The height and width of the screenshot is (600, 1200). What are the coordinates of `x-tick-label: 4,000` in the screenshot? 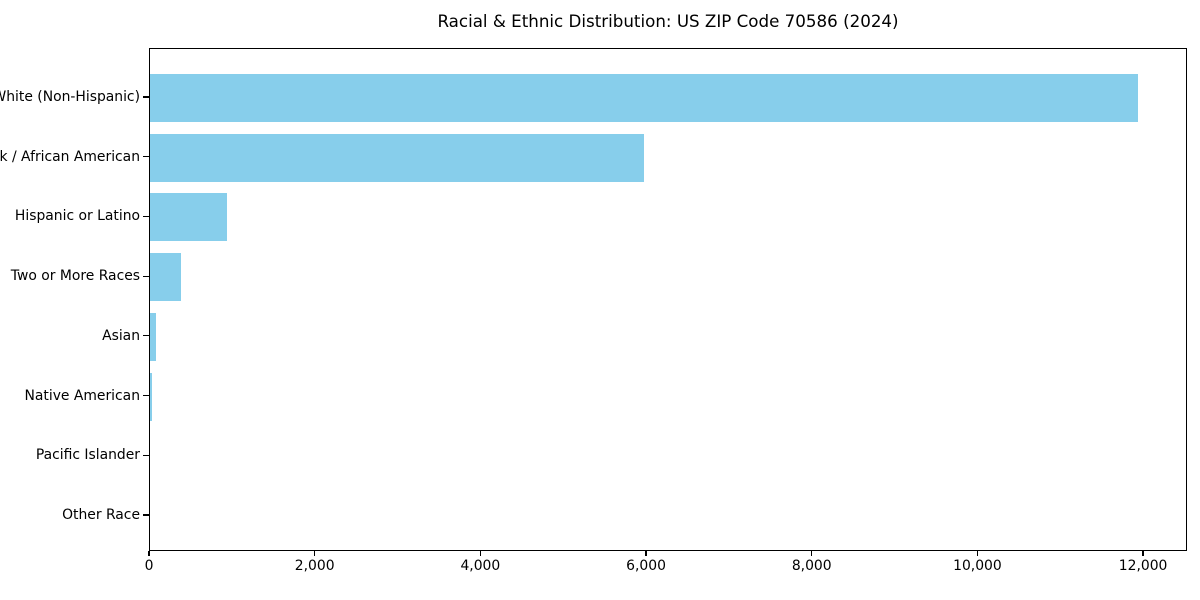 It's located at (480, 566).